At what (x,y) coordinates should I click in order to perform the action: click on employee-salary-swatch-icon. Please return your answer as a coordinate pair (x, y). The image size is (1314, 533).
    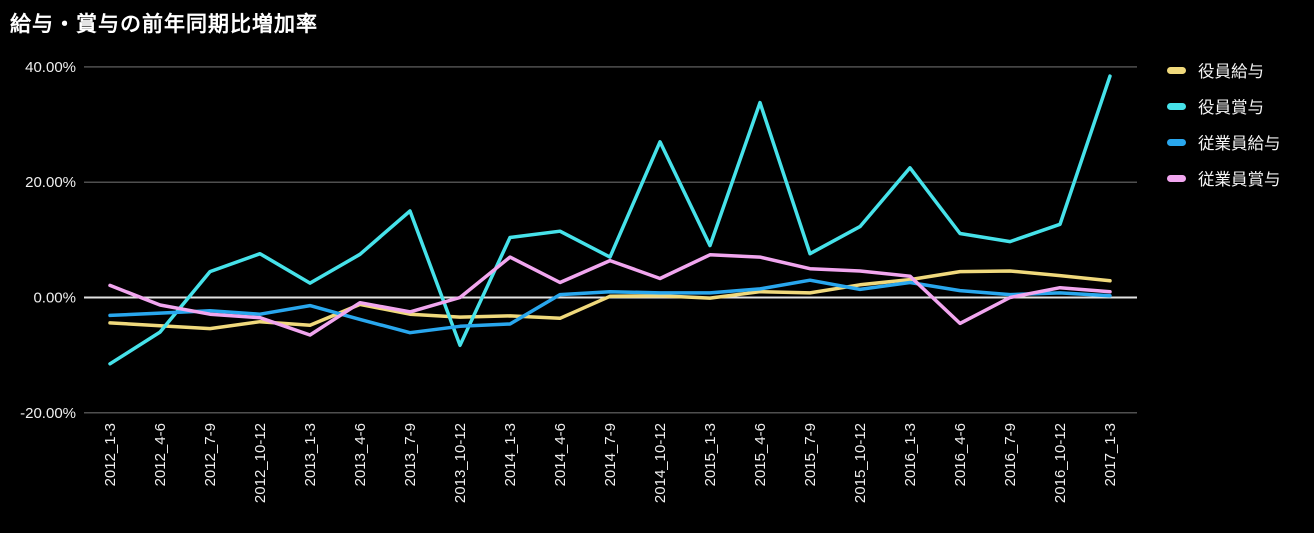
    Looking at the image, I should click on (1176, 142).